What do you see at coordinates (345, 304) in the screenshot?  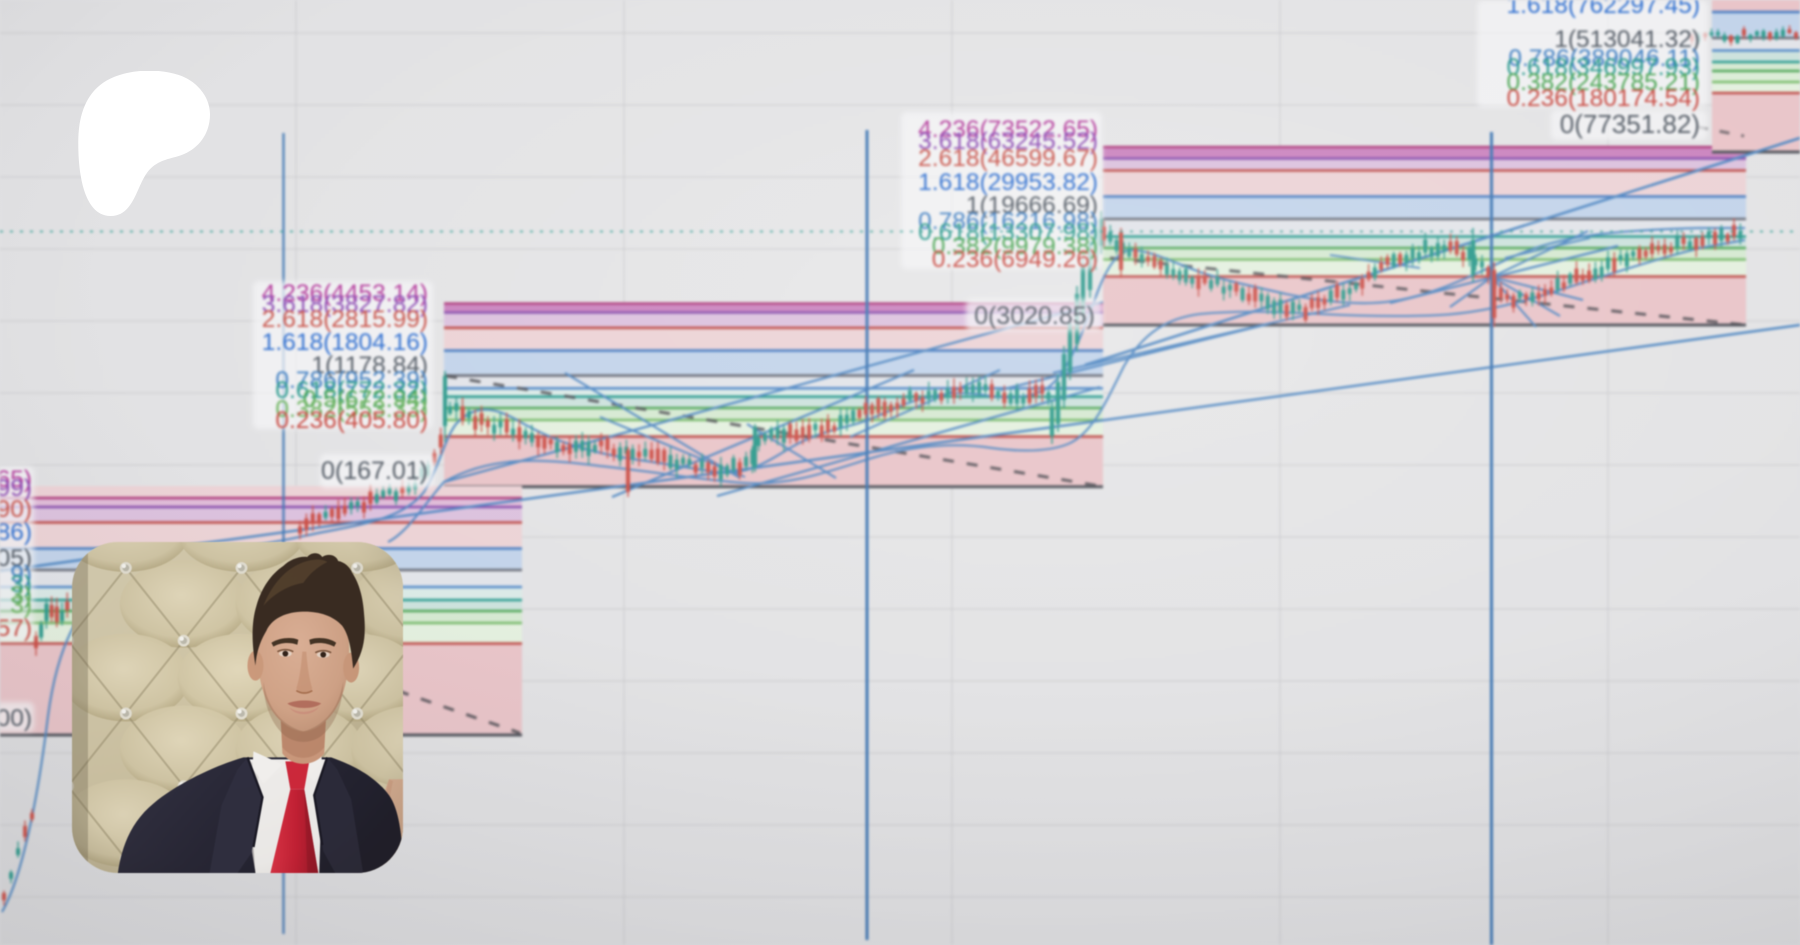 I see `svg-text: 3.618(3827.82)` at bounding box center [345, 304].